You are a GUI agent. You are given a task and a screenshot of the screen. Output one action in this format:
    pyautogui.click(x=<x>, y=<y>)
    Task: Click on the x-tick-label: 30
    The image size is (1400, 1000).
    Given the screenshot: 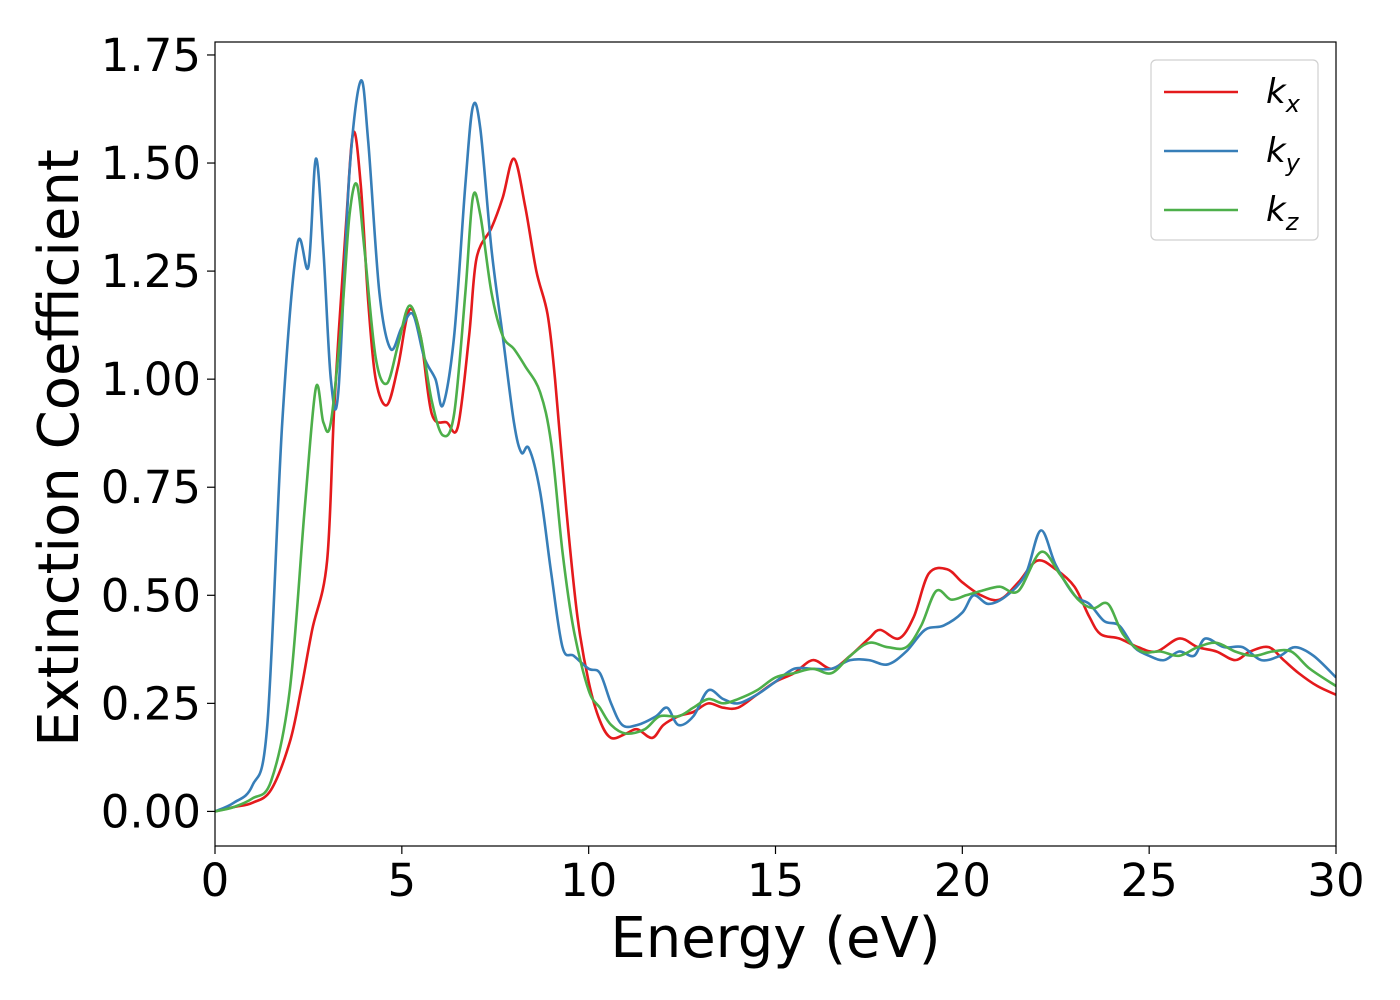 What is the action you would take?
    pyautogui.click(x=1335, y=880)
    